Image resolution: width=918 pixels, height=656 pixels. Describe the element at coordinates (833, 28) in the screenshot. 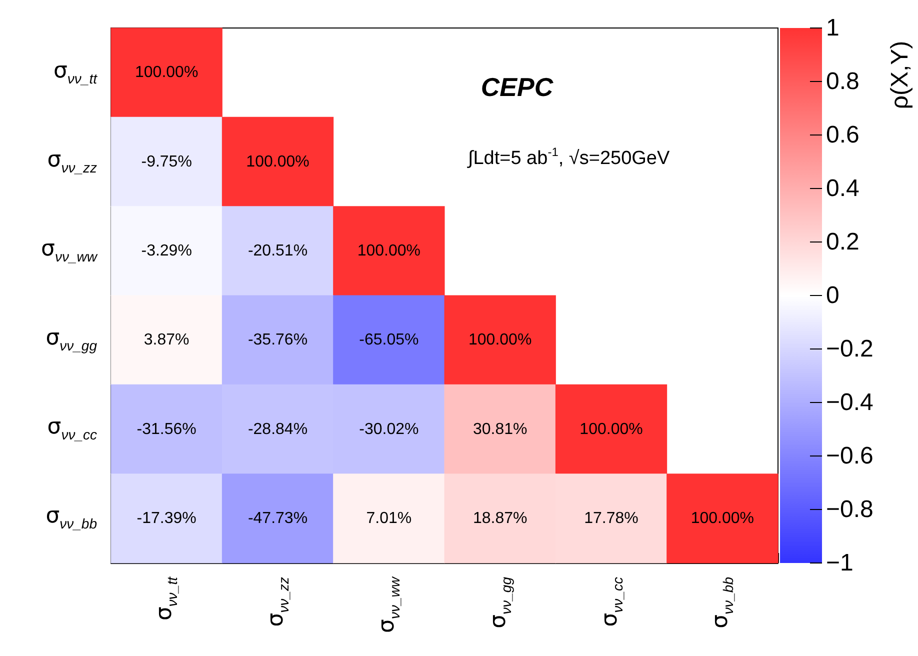

I see `color-bar-label: 1` at that location.